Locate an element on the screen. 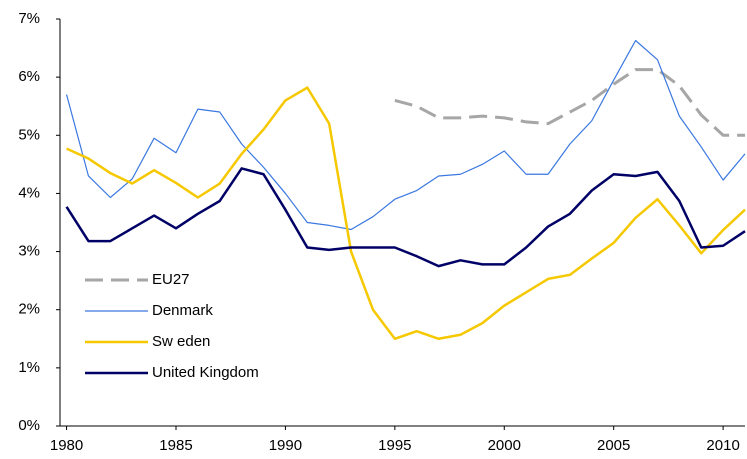 Image resolution: width=747 pixels, height=459 pixels. y-tick-label: 5% is located at coordinates (29, 134).